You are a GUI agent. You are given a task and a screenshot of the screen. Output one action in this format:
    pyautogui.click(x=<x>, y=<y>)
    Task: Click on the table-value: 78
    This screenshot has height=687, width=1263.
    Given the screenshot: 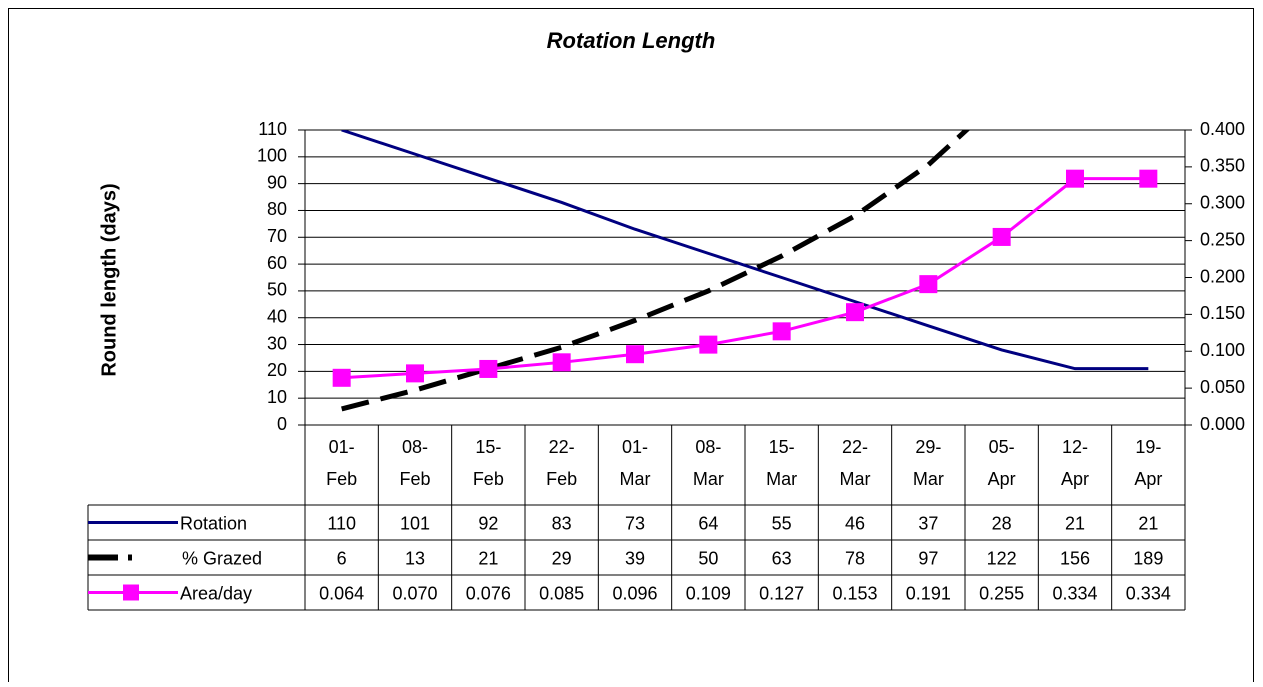 What is the action you would take?
    pyautogui.click(x=855, y=558)
    